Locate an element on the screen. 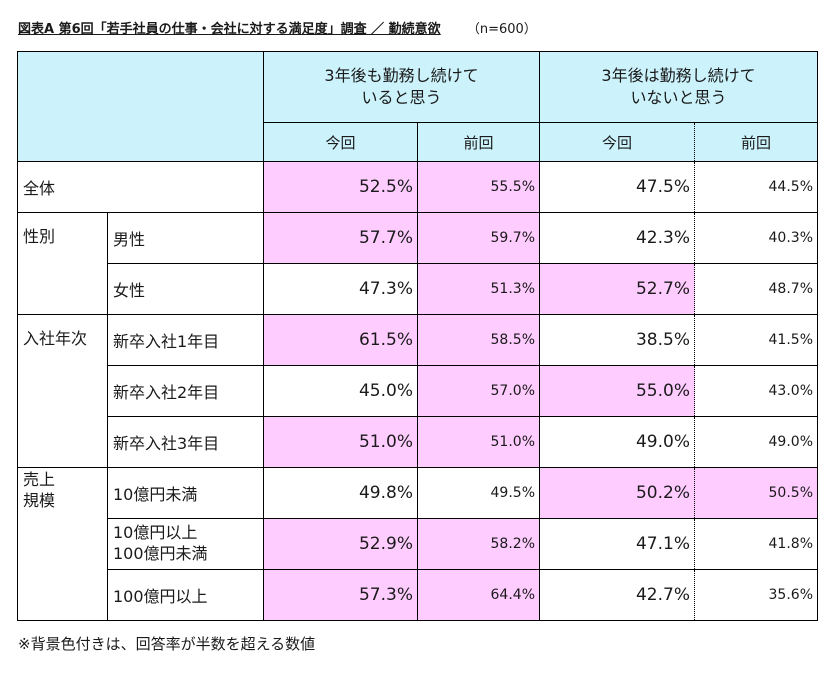 The image size is (840, 675). header-group-leave: 3年後は勤務し続けて いないと思う is located at coordinates (678, 87).